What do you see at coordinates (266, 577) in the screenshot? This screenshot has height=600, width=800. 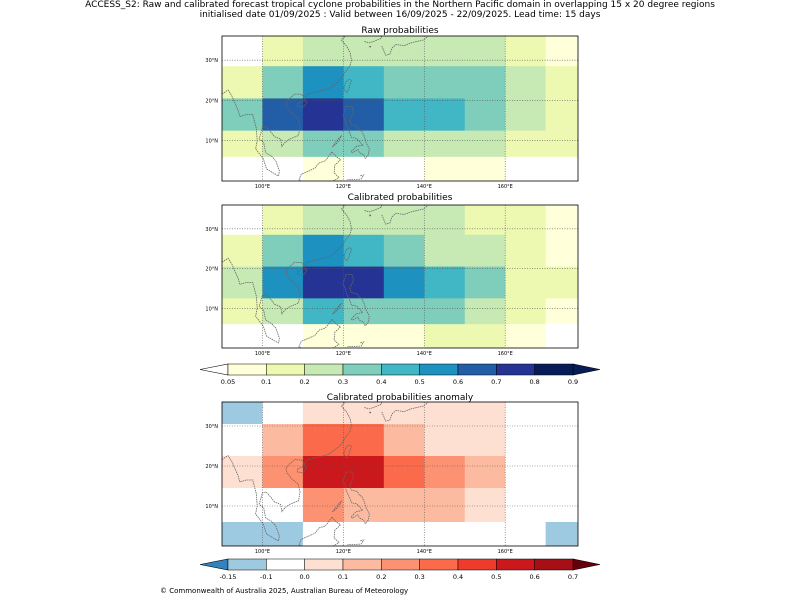 I see `colorbar-tick-label: -0.1` at bounding box center [266, 577].